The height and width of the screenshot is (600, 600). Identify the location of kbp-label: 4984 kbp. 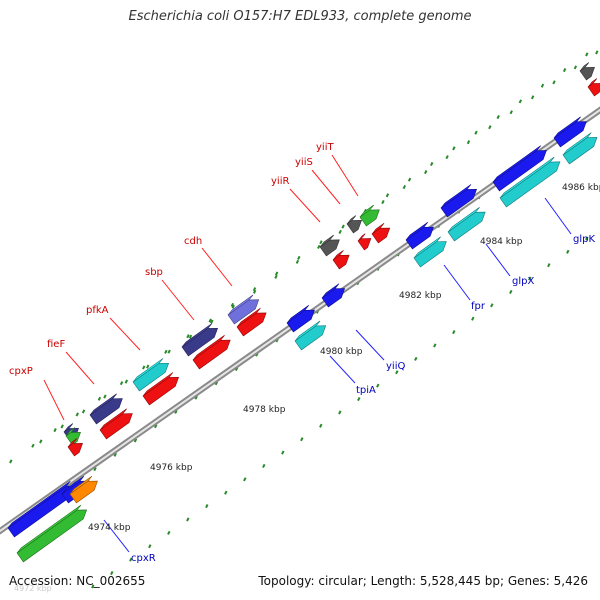
(501, 242).